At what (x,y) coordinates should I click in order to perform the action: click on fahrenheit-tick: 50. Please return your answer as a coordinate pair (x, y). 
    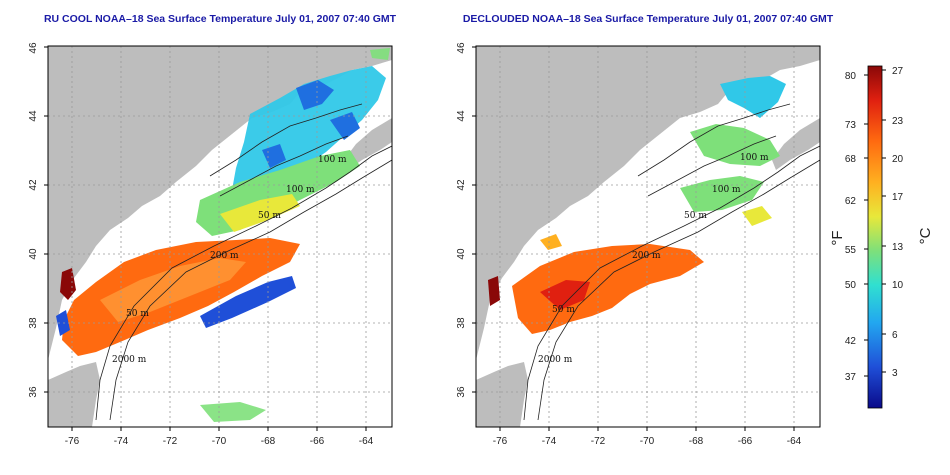
    Looking at the image, I should click on (851, 285).